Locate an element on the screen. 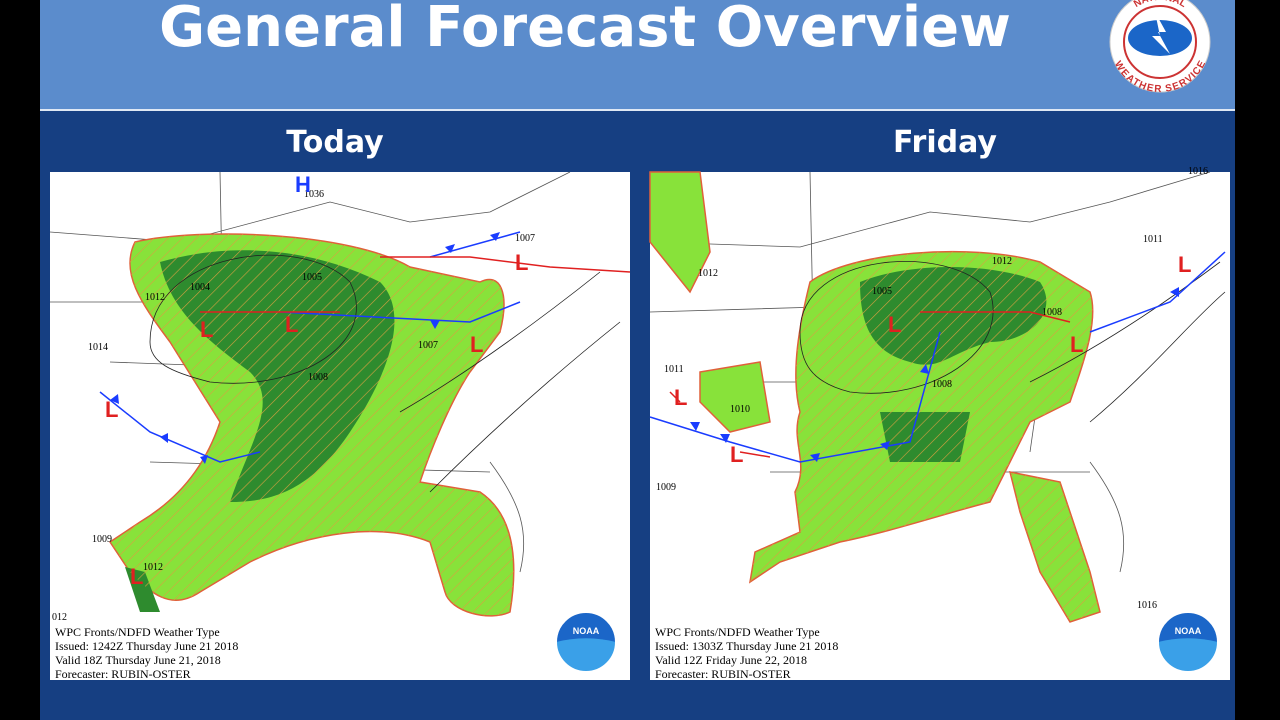  slide-title: General Forecast Overview is located at coordinates (585, 30).